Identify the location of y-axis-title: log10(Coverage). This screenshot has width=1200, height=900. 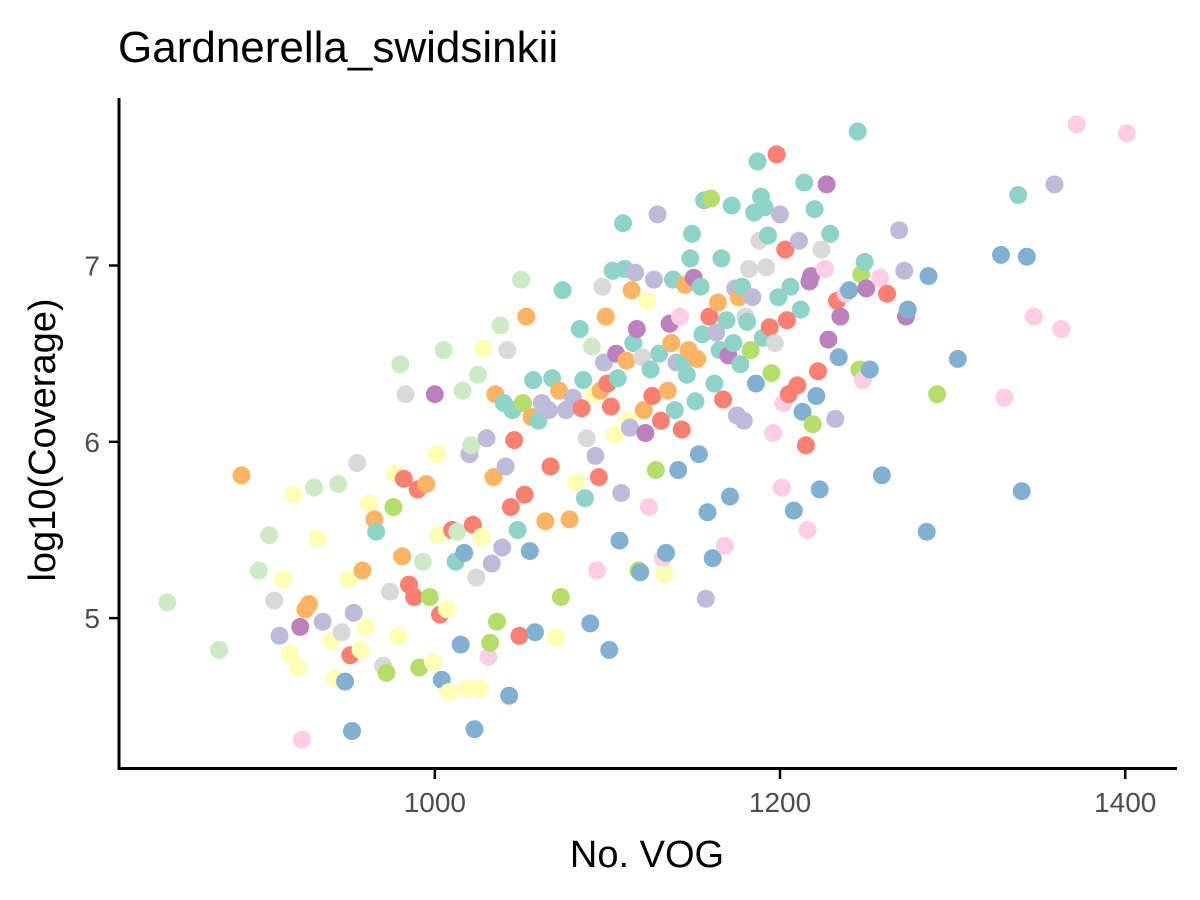
(43, 439).